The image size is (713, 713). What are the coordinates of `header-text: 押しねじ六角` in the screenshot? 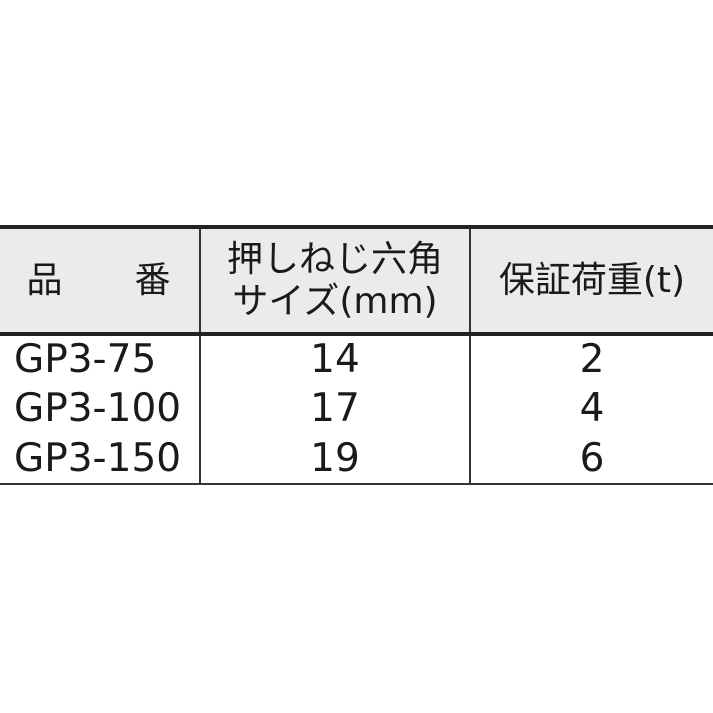 It's located at (334, 259).